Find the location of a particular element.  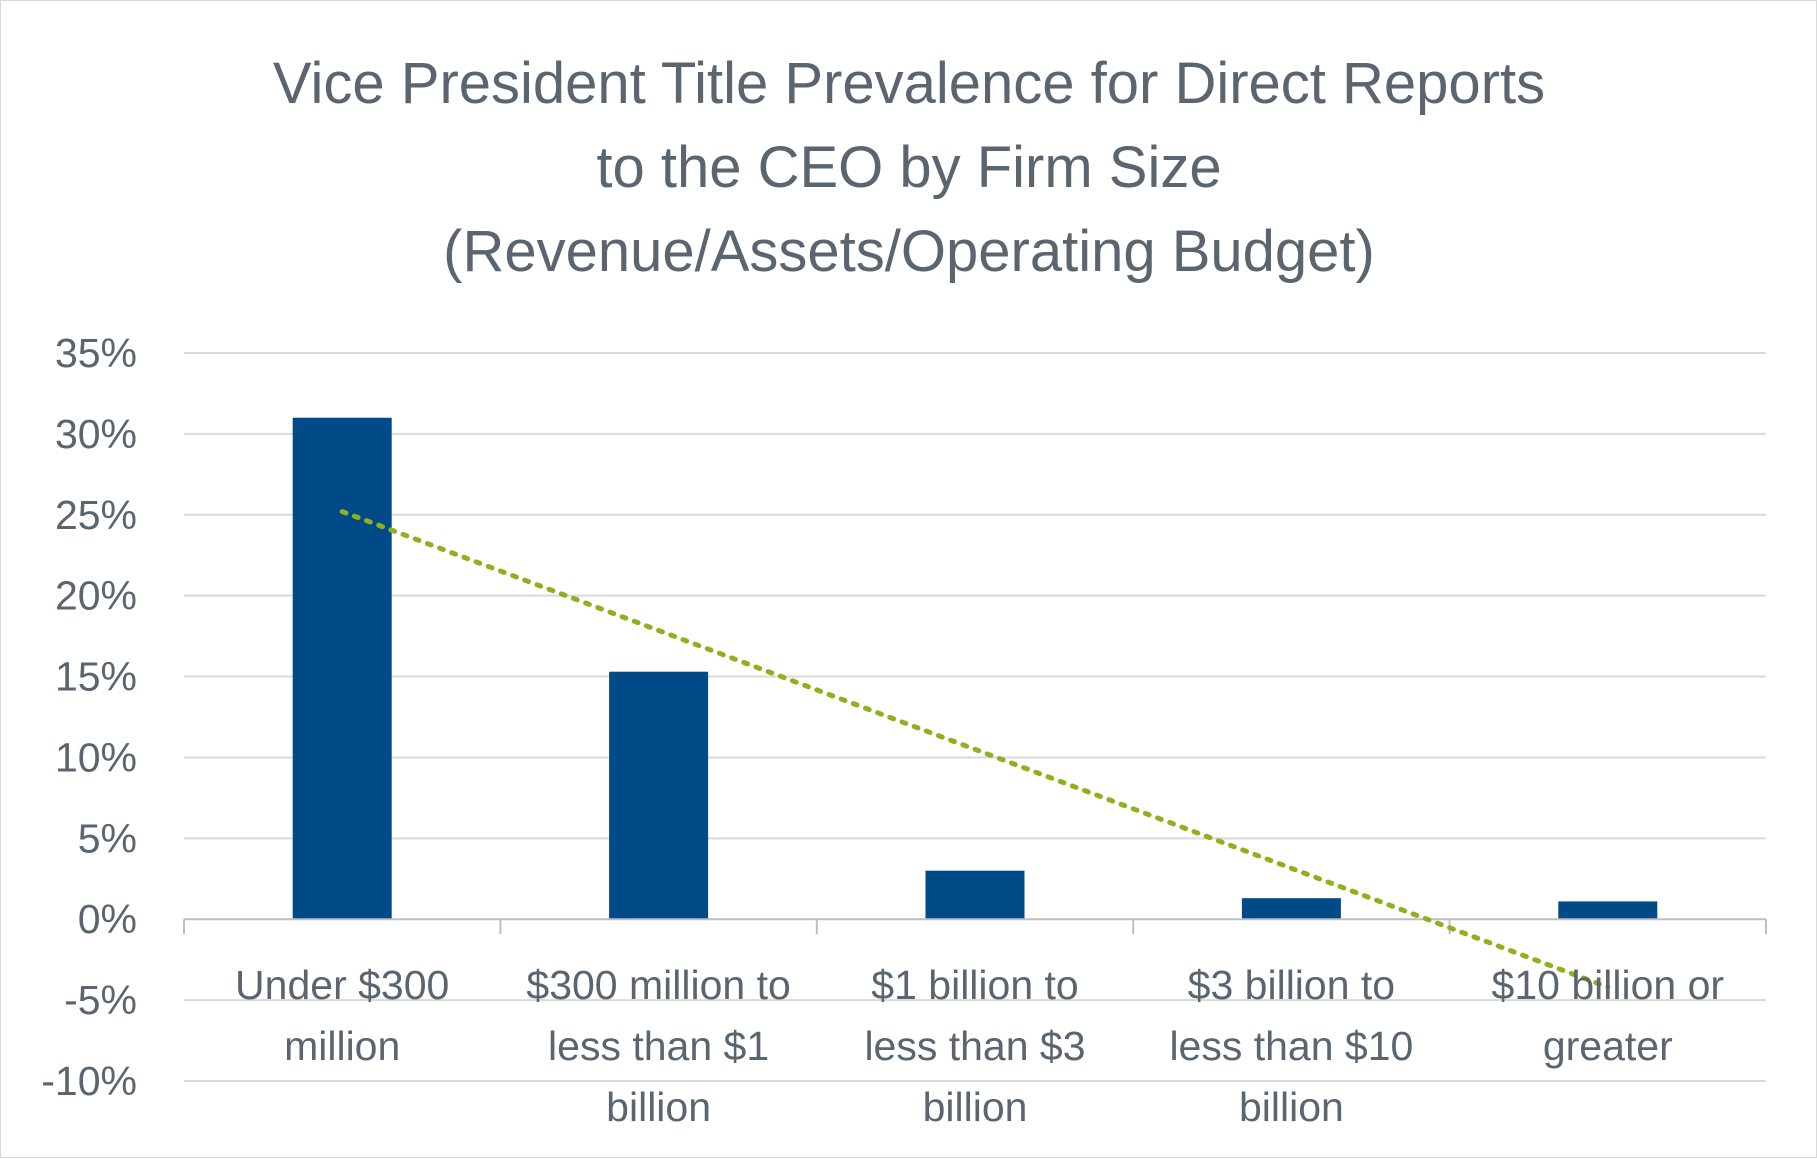

y-tick-label: 25% is located at coordinates (96, 515).